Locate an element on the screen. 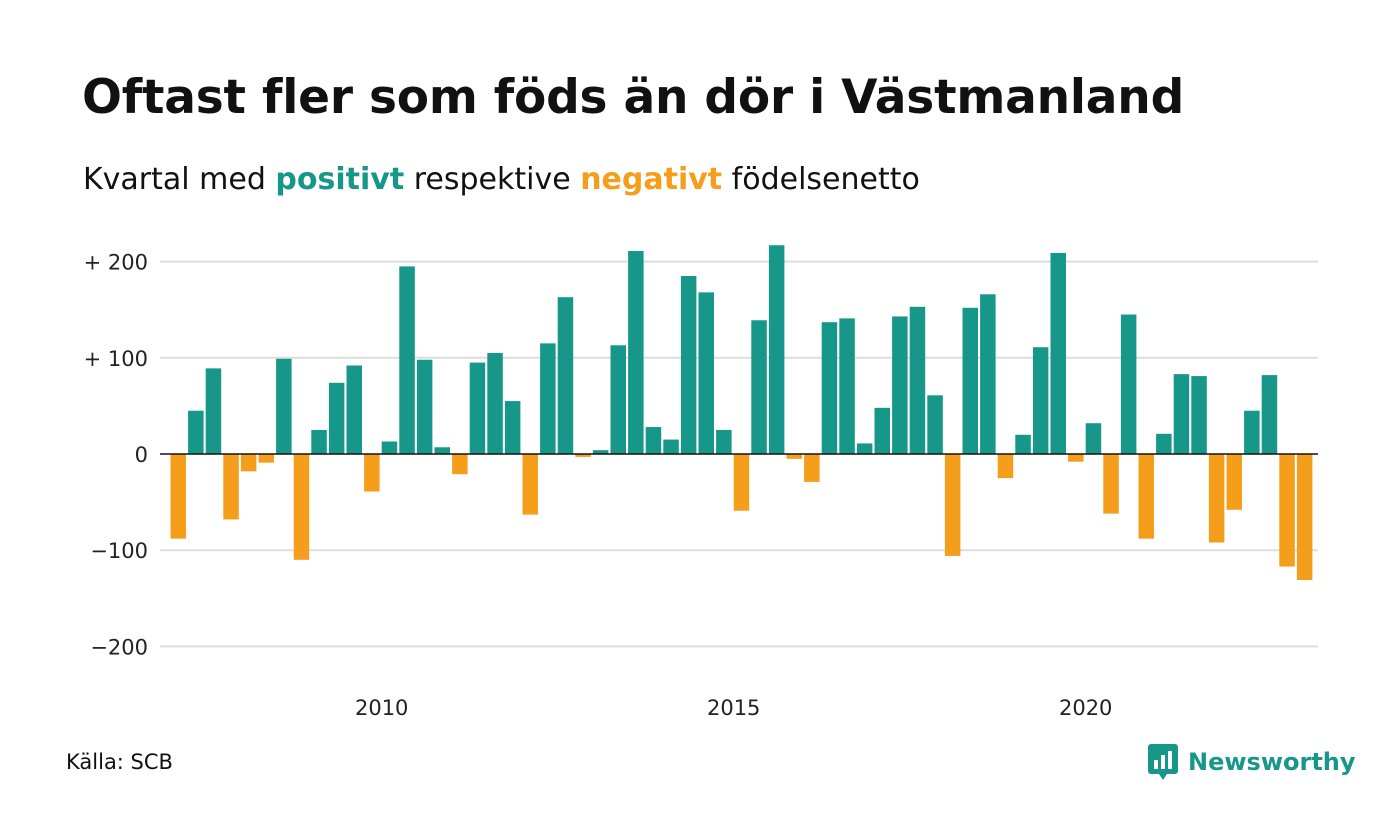 The height and width of the screenshot is (840, 1400). subtitle-positive-label: positivt is located at coordinates (340, 179).